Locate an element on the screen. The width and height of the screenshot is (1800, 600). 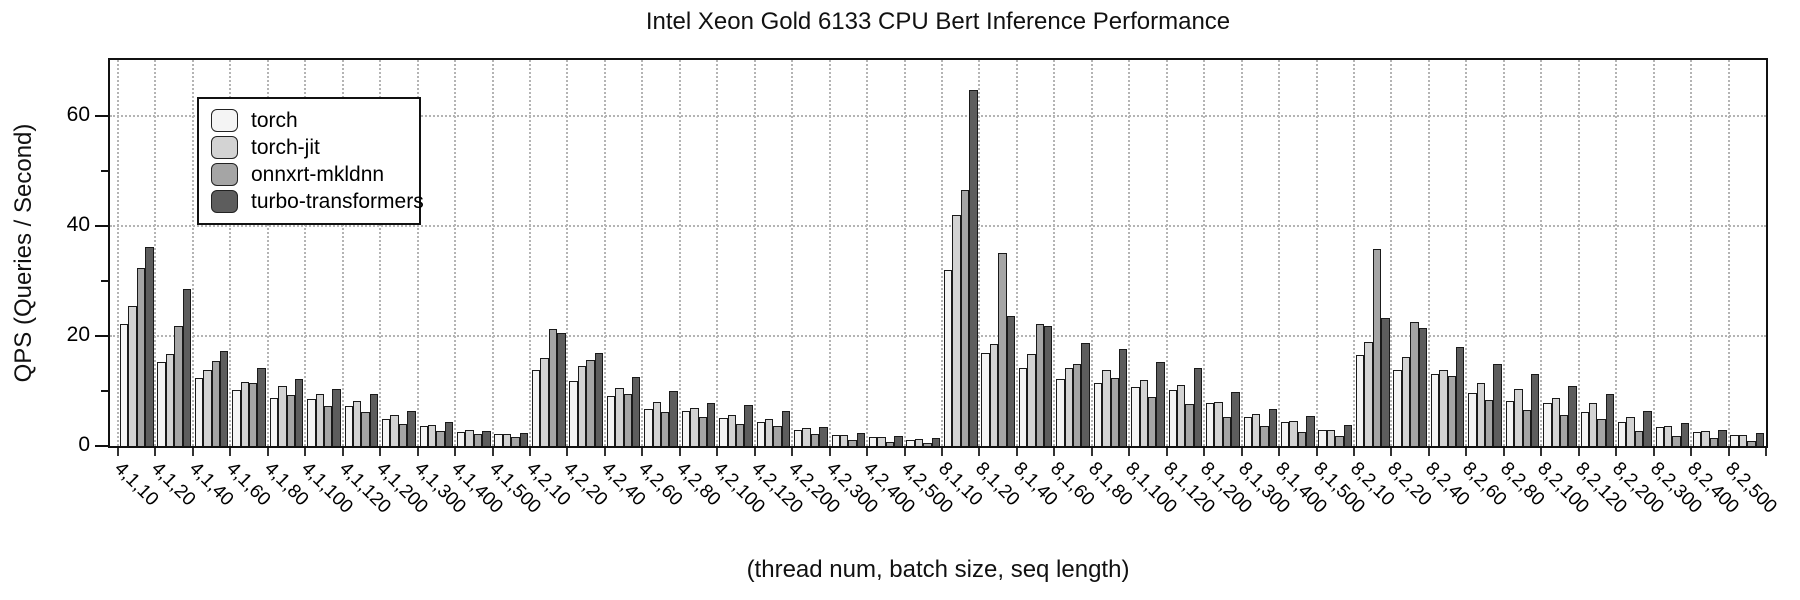
bar-group-8,1,80 is located at coordinates (1110, 253).